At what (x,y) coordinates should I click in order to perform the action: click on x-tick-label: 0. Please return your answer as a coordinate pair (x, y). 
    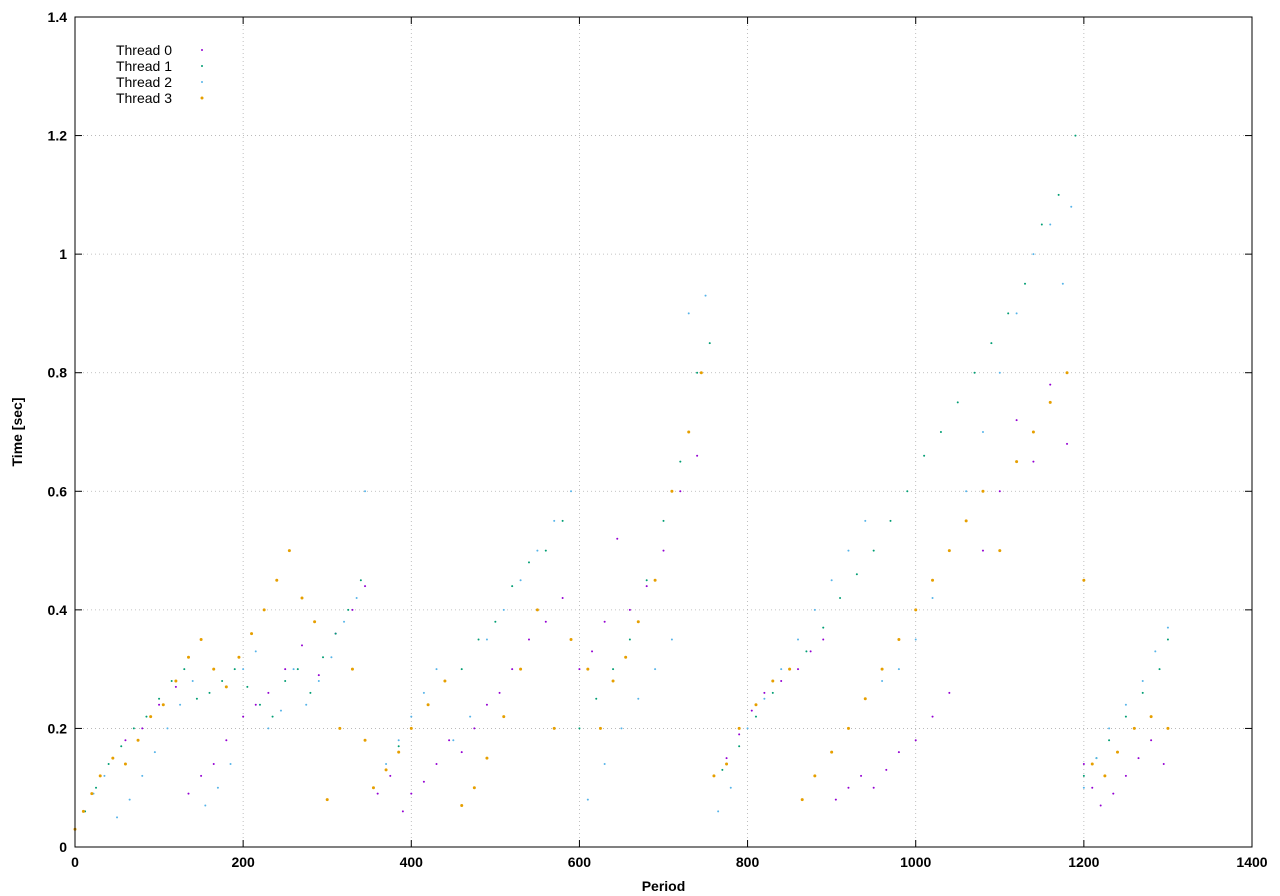
    Looking at the image, I should click on (75, 862).